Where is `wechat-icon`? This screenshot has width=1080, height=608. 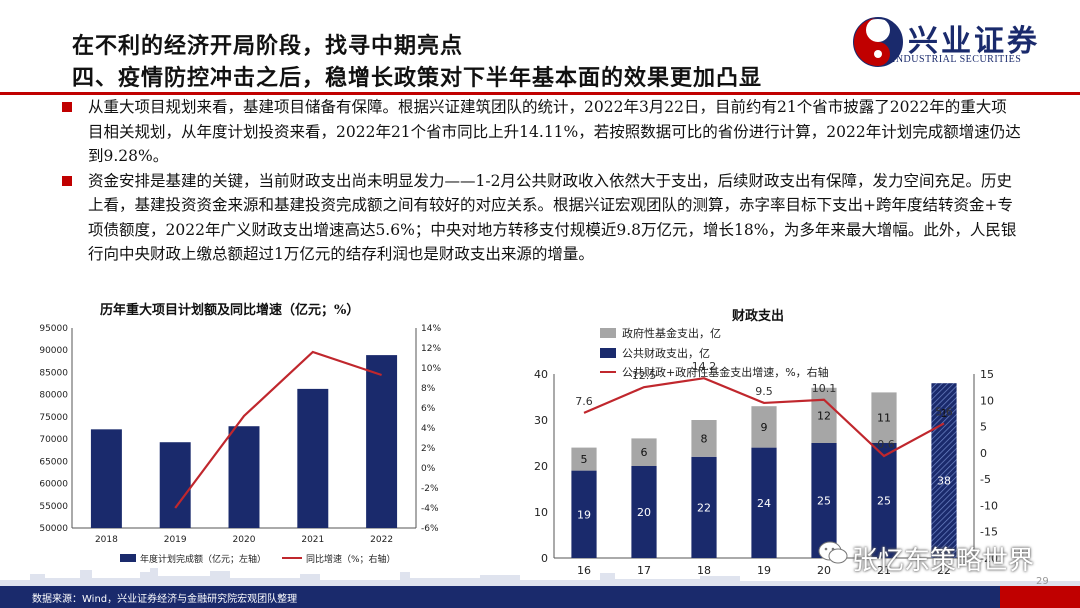 wechat-icon is located at coordinates (833, 552).